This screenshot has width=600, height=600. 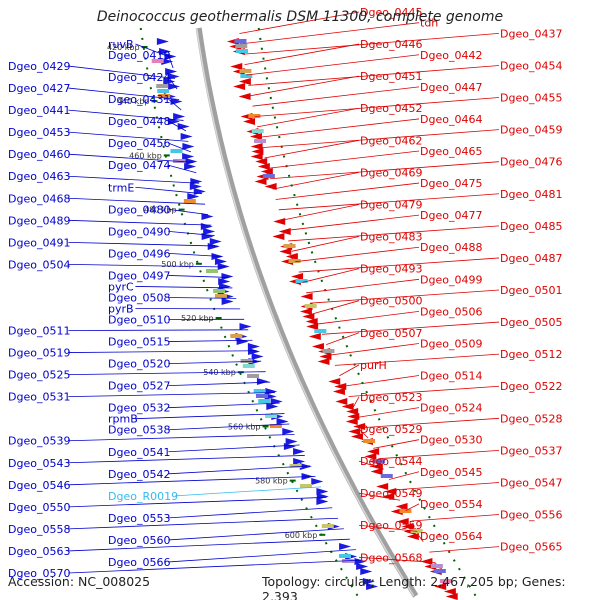 What do you see at coordinates (143, 496) in the screenshot?
I see `left-gene-label: Dgeo_R0019` at bounding box center [143, 496].